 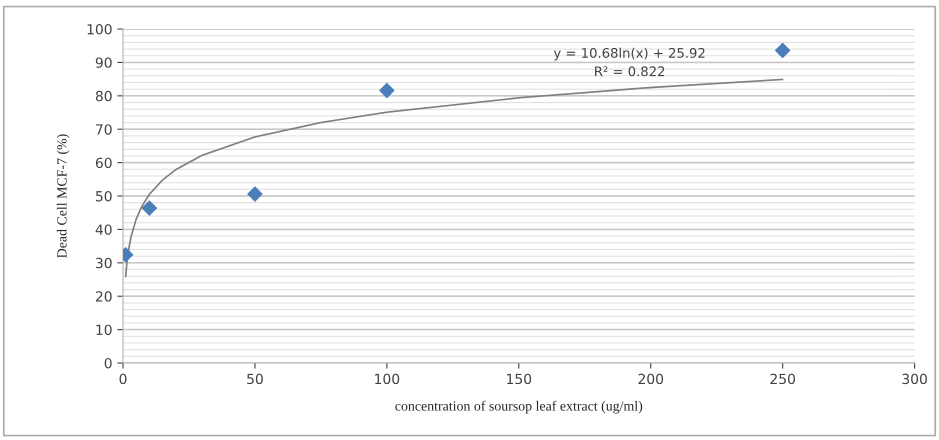 I want to click on y-tick-label: 80, so click(x=104, y=96).